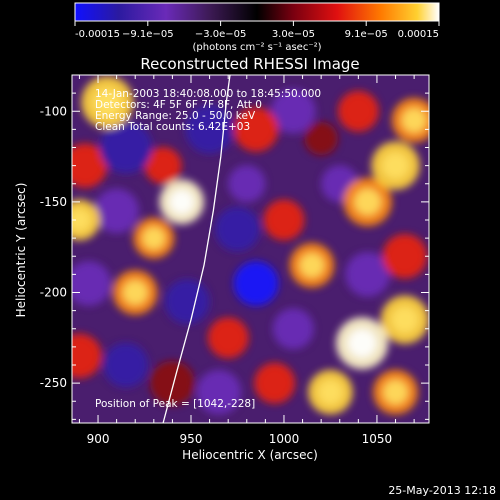 This screenshot has width=500, height=500. What do you see at coordinates (257, 23) in the screenshot?
I see `colorbar-ticks` at bounding box center [257, 23].